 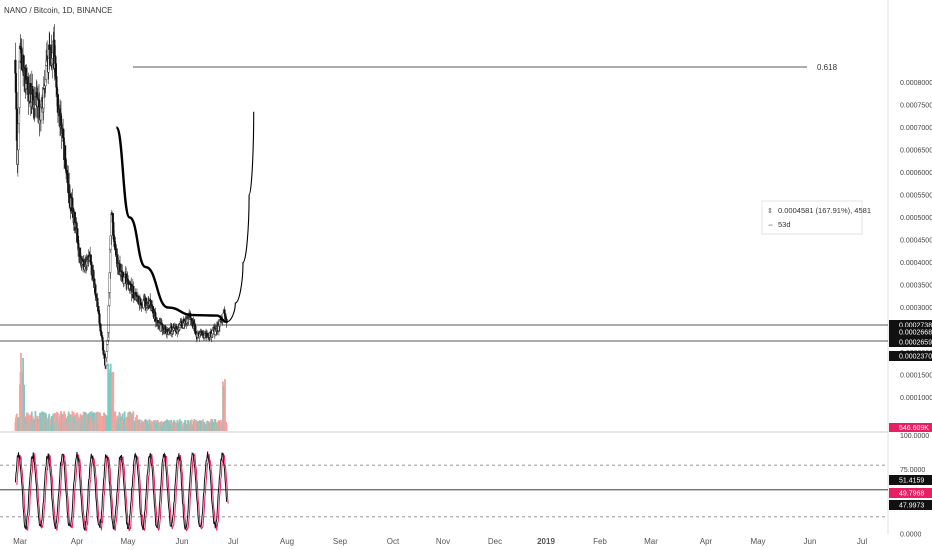 I want to click on symbol-title: NANO / Bitcoin, 1D, BINANCE, so click(x=58, y=10).